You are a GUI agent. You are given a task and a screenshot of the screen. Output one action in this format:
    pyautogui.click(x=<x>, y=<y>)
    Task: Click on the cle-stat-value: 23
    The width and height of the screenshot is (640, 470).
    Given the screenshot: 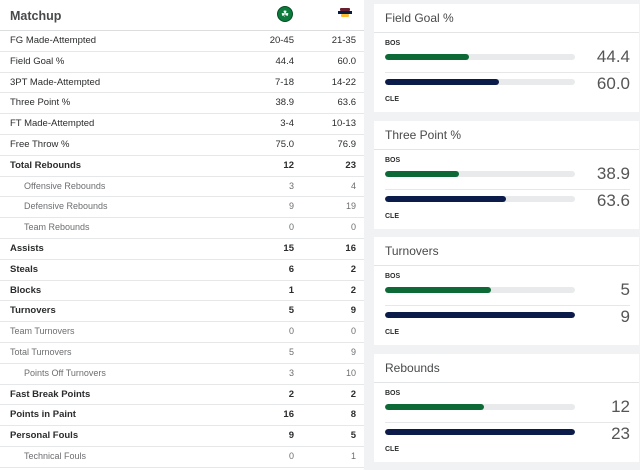 What is the action you would take?
    pyautogui.click(x=350, y=165)
    